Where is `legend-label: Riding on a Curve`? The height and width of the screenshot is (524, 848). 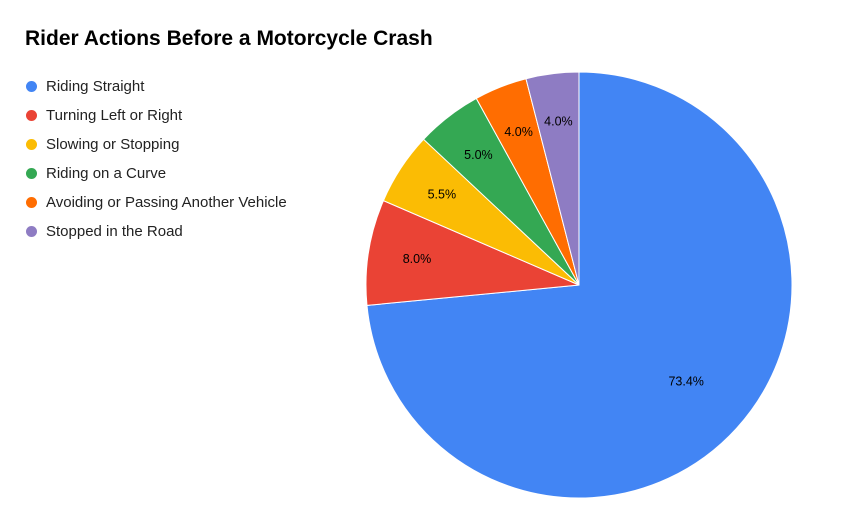 legend-label: Riding on a Curve is located at coordinates (106, 173).